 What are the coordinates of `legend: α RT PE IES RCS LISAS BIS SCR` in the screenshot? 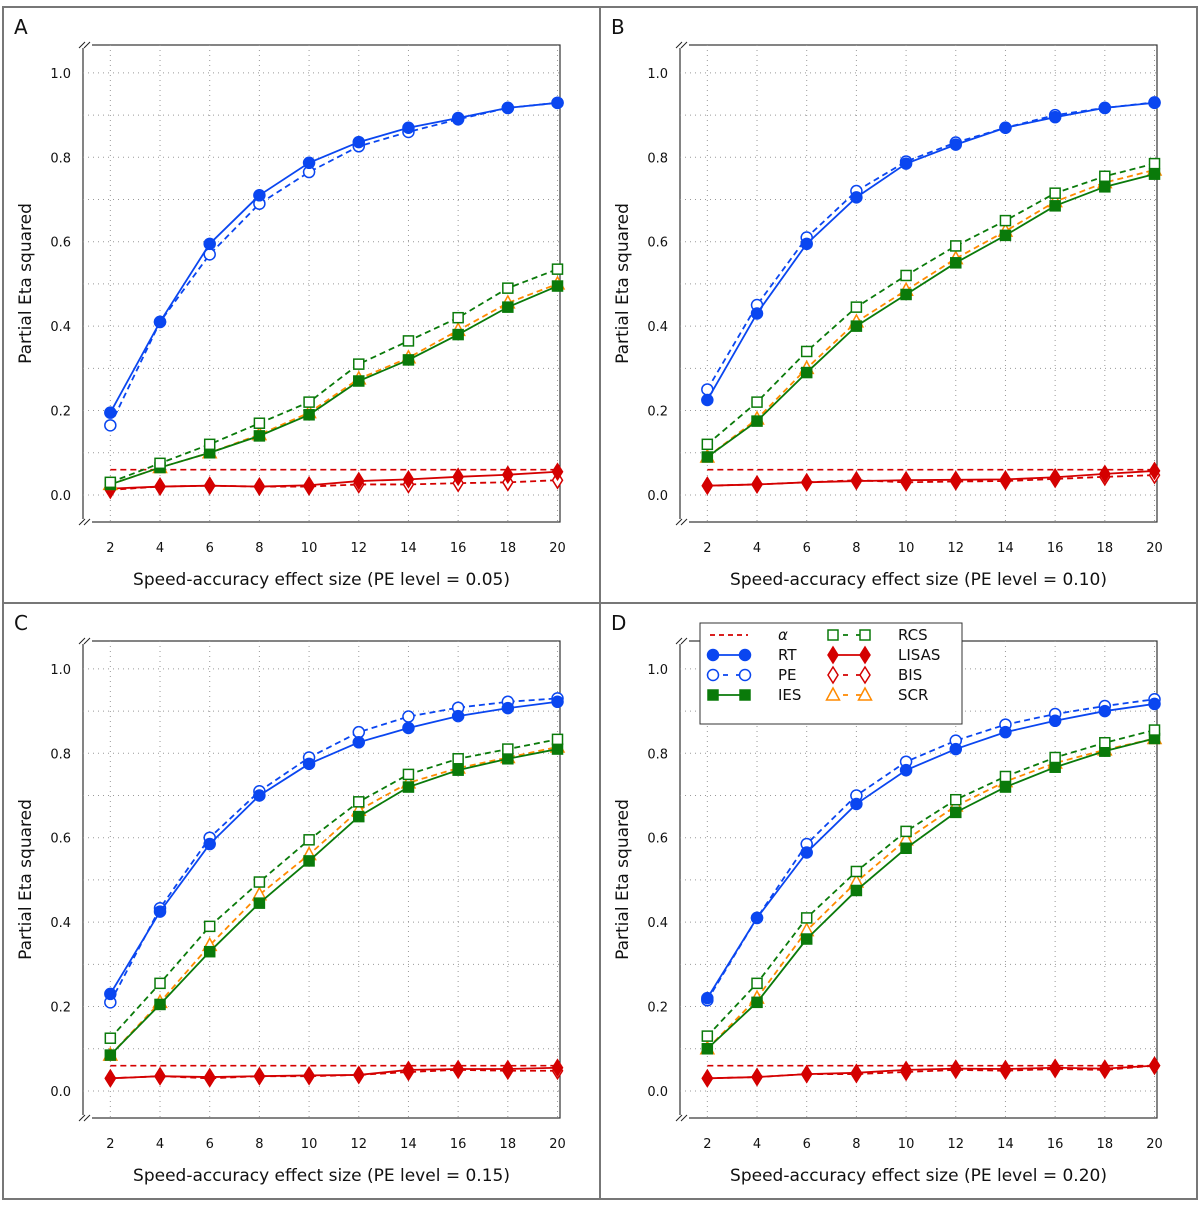 It's located at (831, 673).